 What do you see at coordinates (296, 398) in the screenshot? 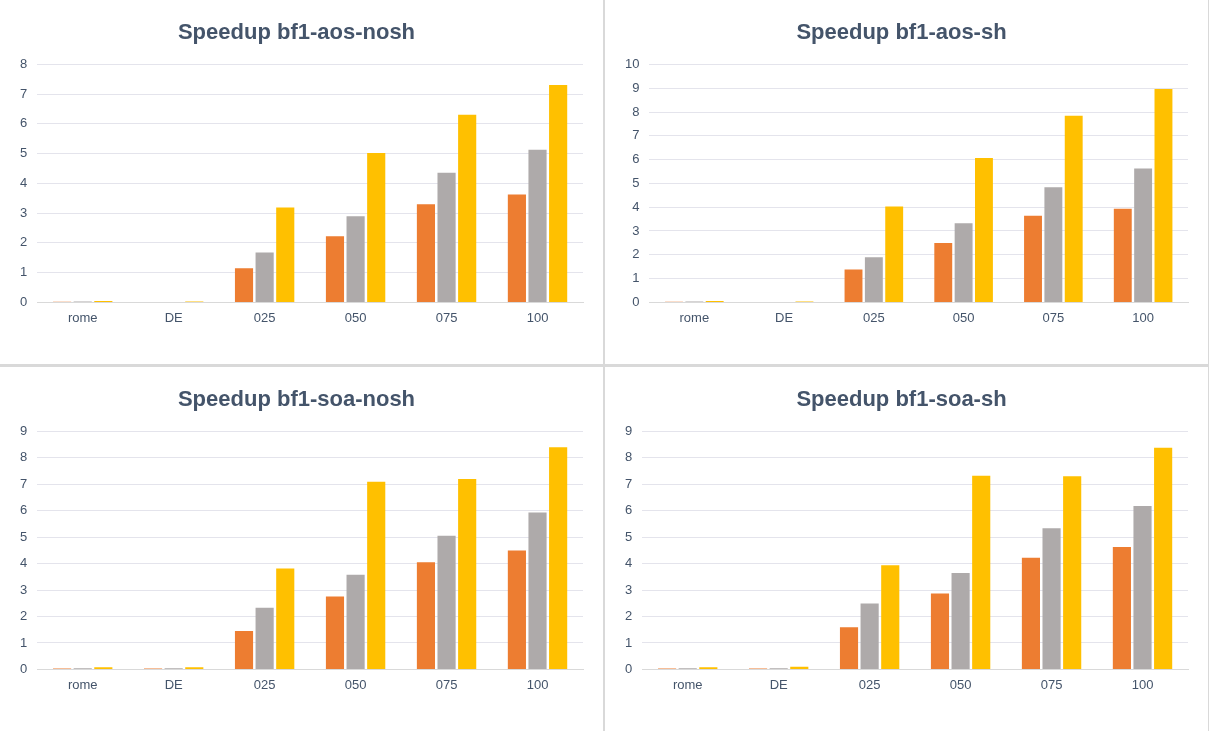
I see `chart-title: Speedup bf1-soa-nosh` at bounding box center [296, 398].